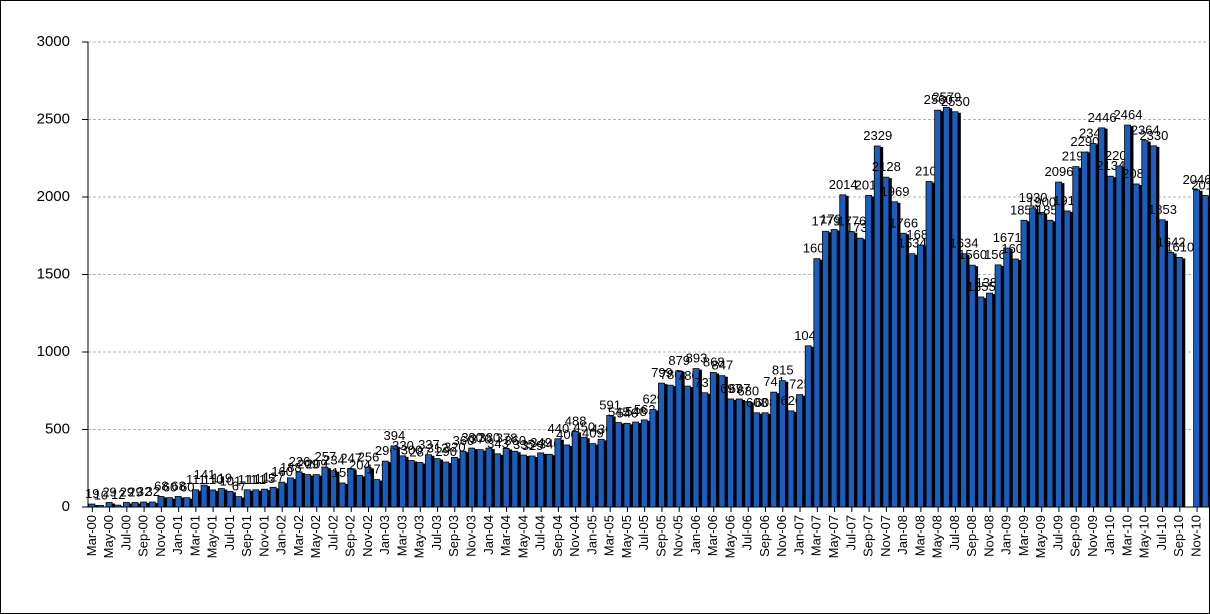 Image resolution: width=1210 pixels, height=614 pixels. What do you see at coordinates (559, 428) in the screenshot?
I see `value-label: 440` at bounding box center [559, 428].